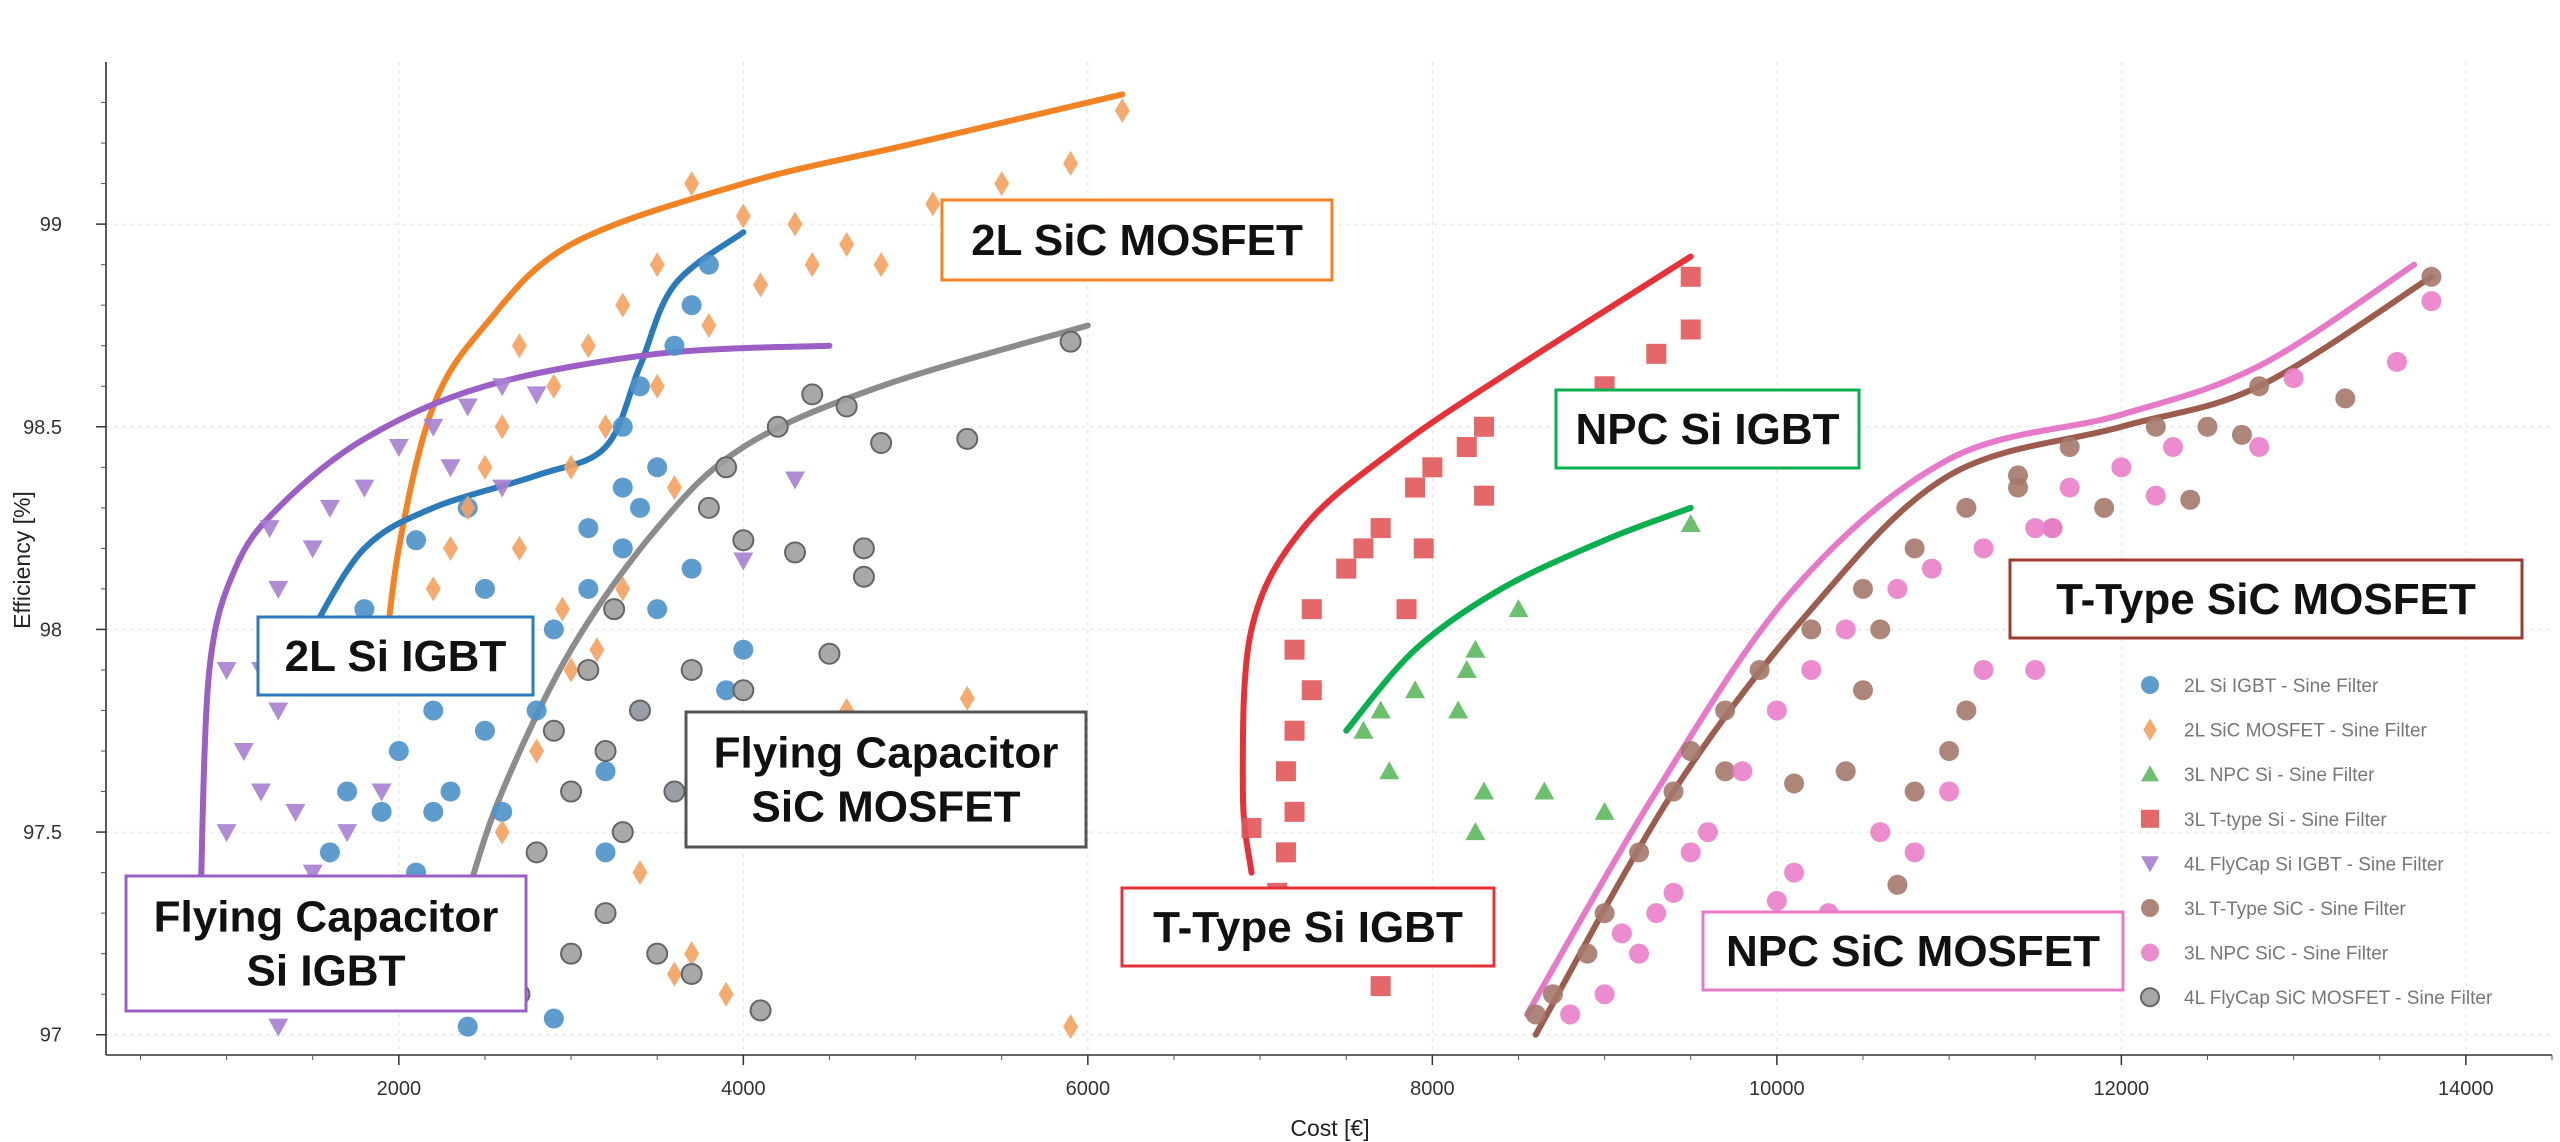 The width and height of the screenshot is (2560, 1142). Describe the element at coordinates (2279, 775) in the screenshot. I see `legend-label: 3L NPC Si - Sine Filter` at that location.